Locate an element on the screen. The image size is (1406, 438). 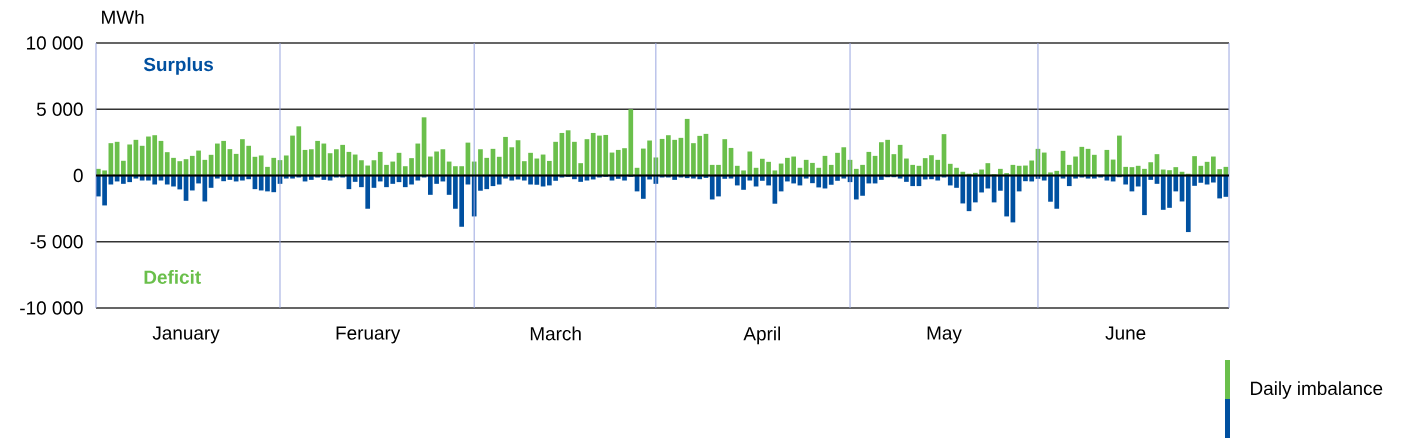
x-tick-label: January is located at coordinates (186, 335).